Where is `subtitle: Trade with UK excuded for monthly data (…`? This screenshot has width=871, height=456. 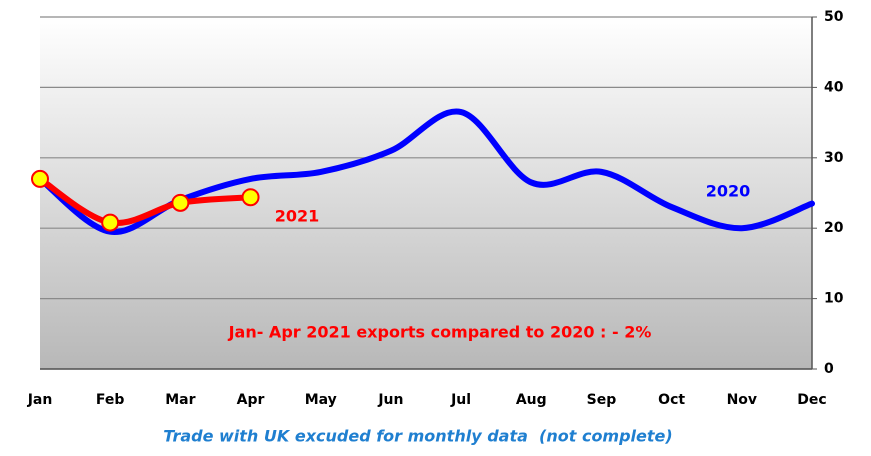 subtitle: Trade with UK excuded for monthly data (… is located at coordinates (417, 436).